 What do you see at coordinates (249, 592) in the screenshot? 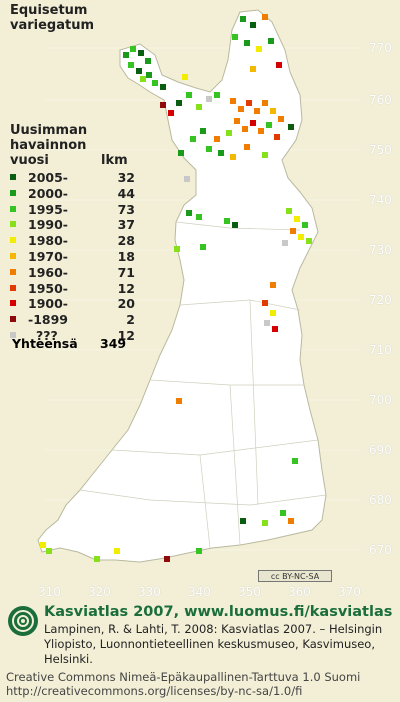
I see `x-tick-label: 350` at bounding box center [249, 592].